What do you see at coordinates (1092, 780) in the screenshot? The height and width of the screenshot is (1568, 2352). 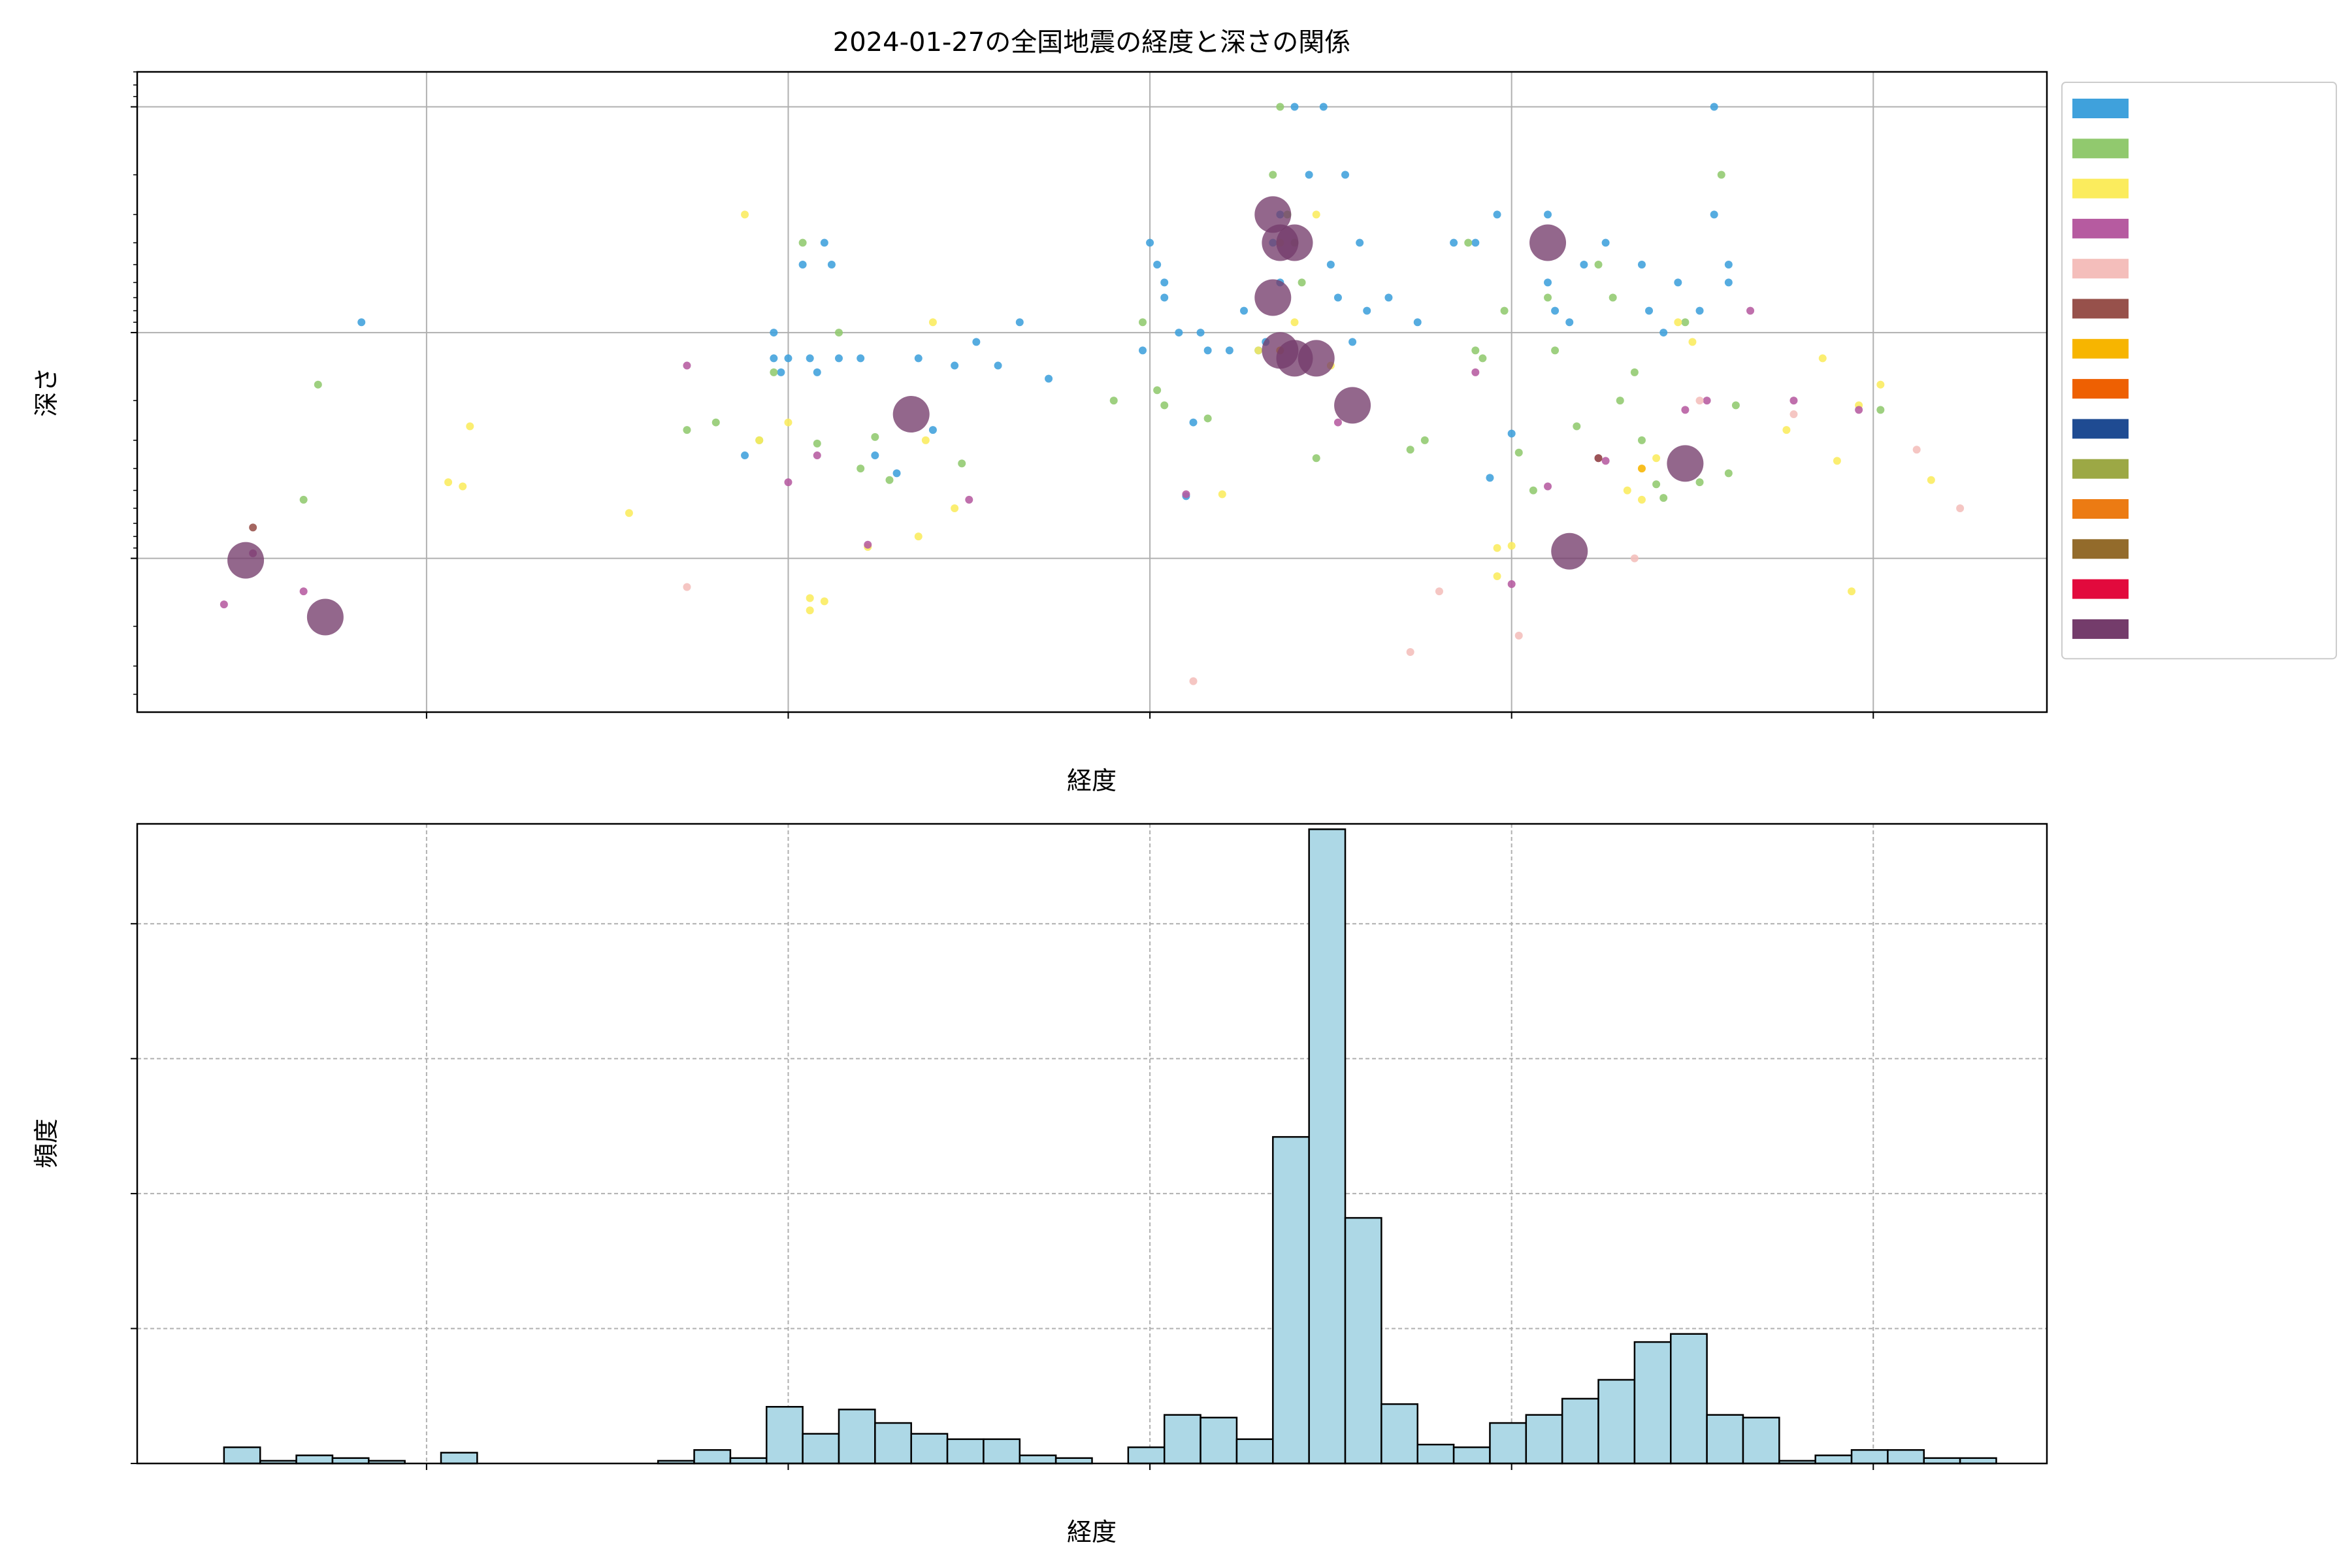 I see `scatter-x-axis-label: 経度` at bounding box center [1092, 780].